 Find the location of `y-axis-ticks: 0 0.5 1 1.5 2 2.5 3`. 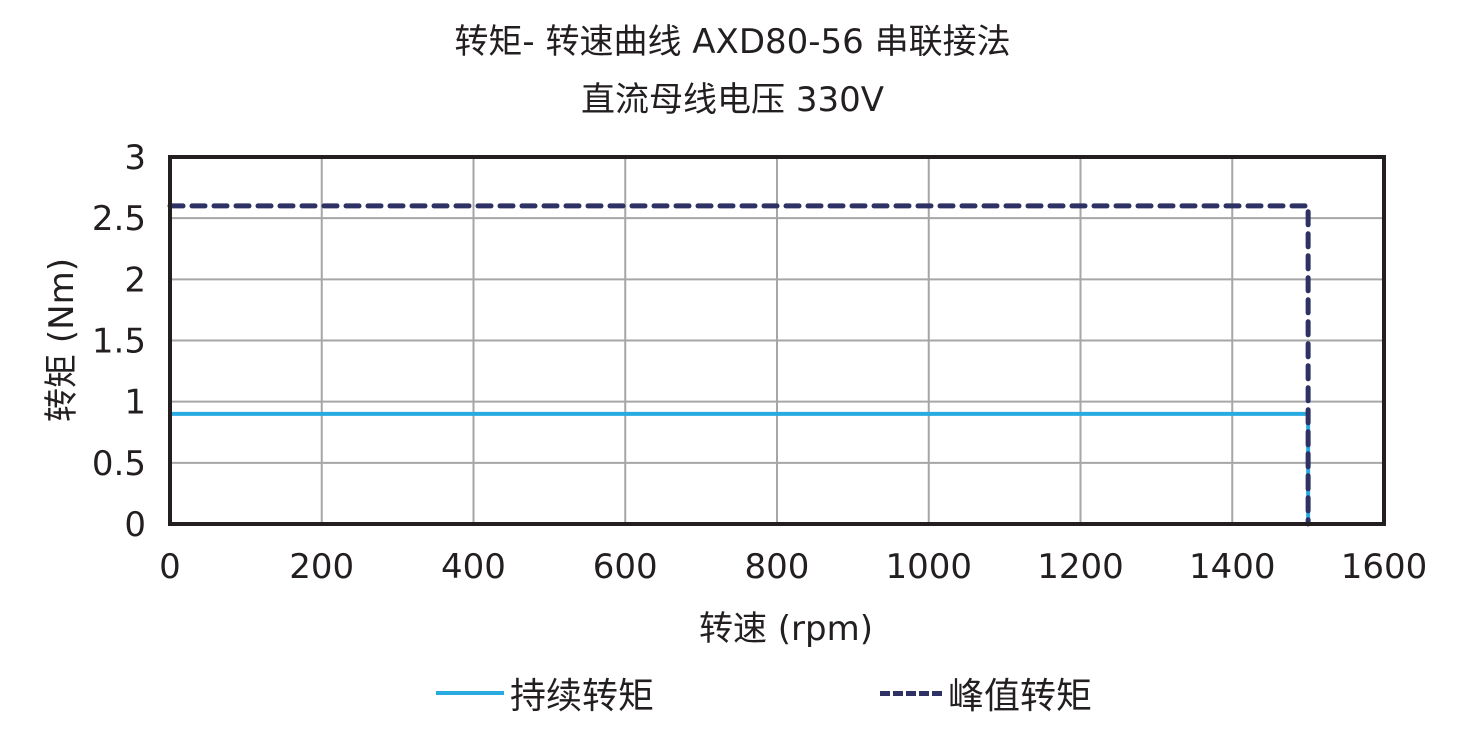

y-axis-ticks: 0 0.5 1 1.5 2 2.5 3 is located at coordinates (119, 341).